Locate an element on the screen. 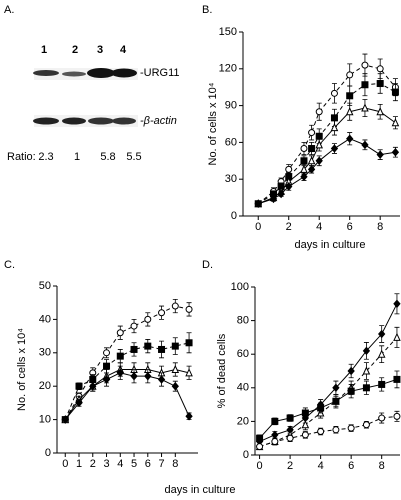 Image resolution: width=401 pixels, height=500 pixels. band-label: -URG11 is located at coordinates (160, 73).